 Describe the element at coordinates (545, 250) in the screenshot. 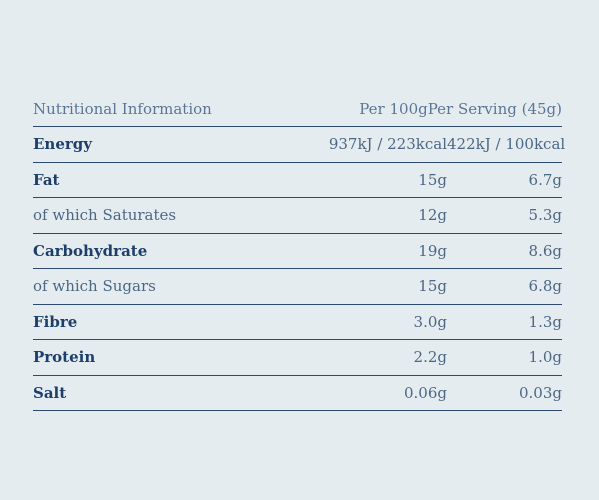

I see `row-per-serving-value: 8.6g` at that location.